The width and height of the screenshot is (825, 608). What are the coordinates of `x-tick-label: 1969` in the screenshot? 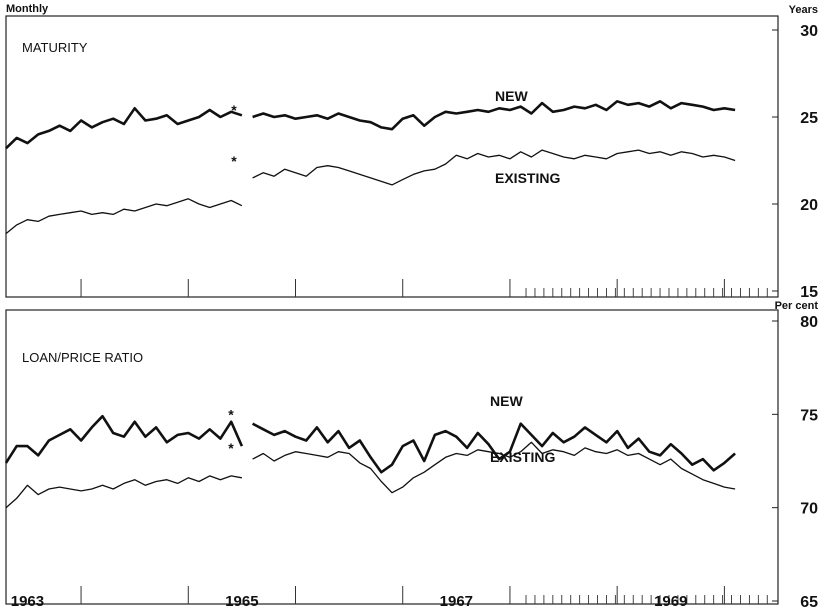 It's located at (670, 600).